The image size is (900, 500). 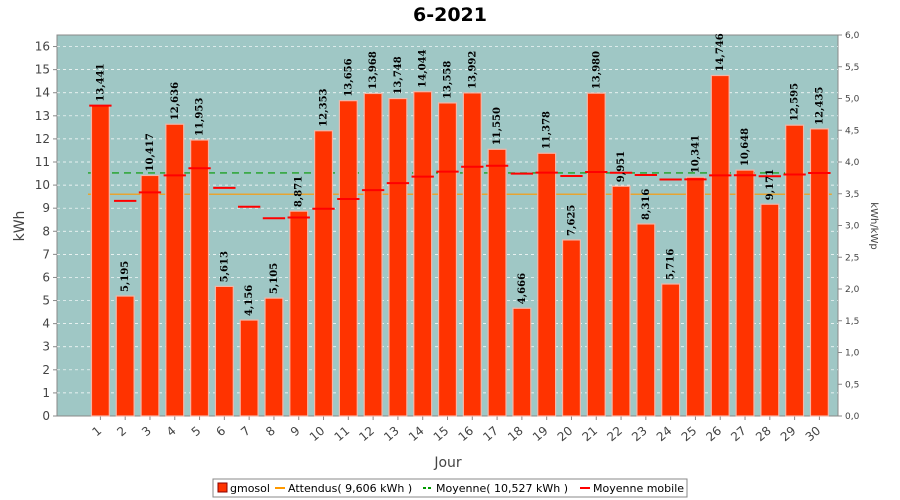 What do you see at coordinates (46, 231) in the screenshot?
I see `y-tick-label: 8` at bounding box center [46, 231].